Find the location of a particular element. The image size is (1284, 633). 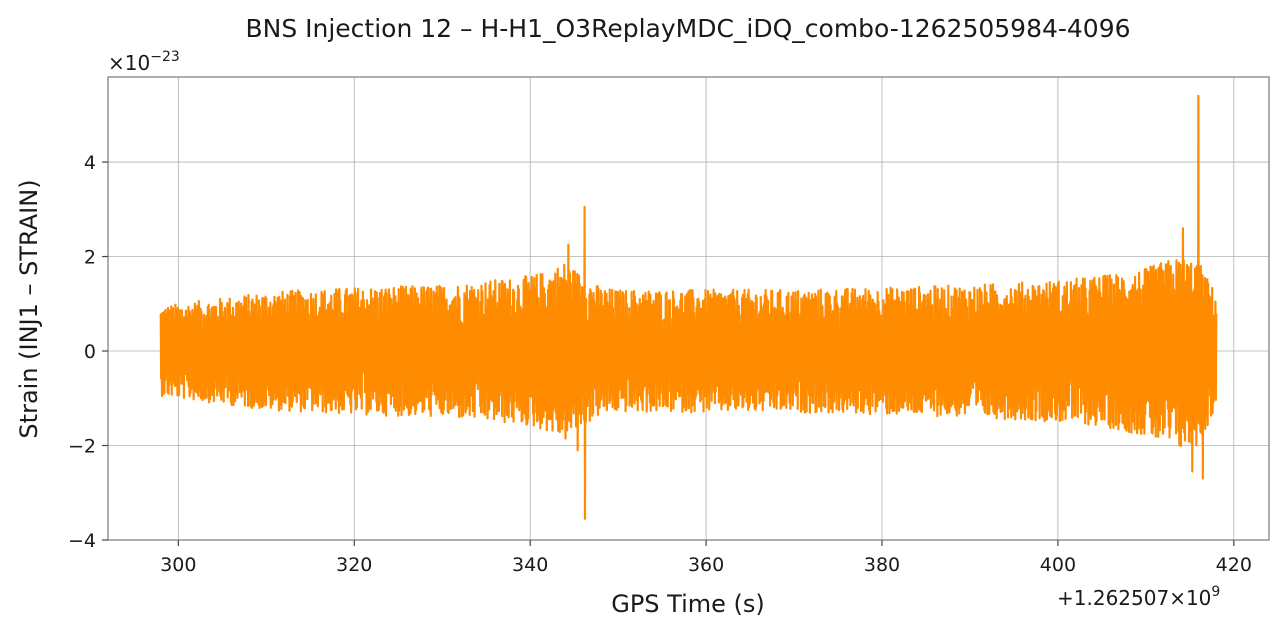

x-tick-label: 320 is located at coordinates (354, 565).